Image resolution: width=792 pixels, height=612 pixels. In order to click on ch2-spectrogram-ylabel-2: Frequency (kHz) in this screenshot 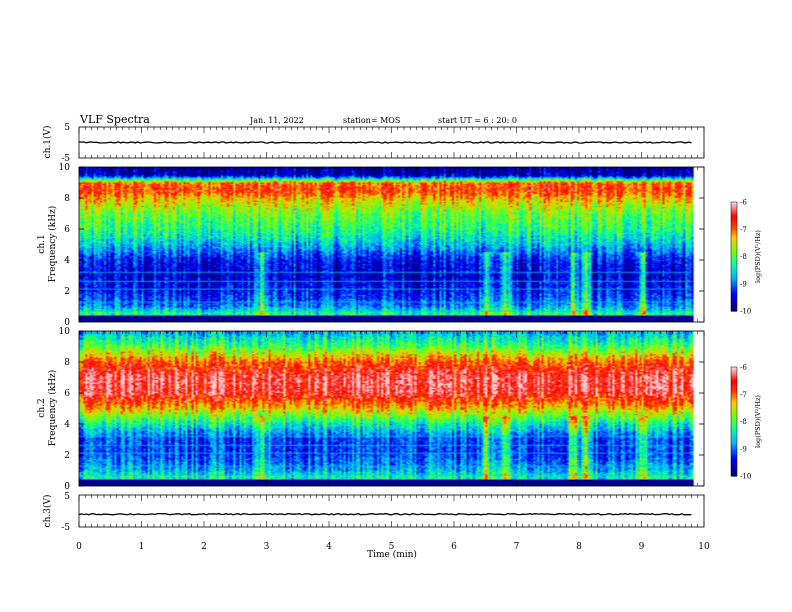, I will do `click(52, 408)`.